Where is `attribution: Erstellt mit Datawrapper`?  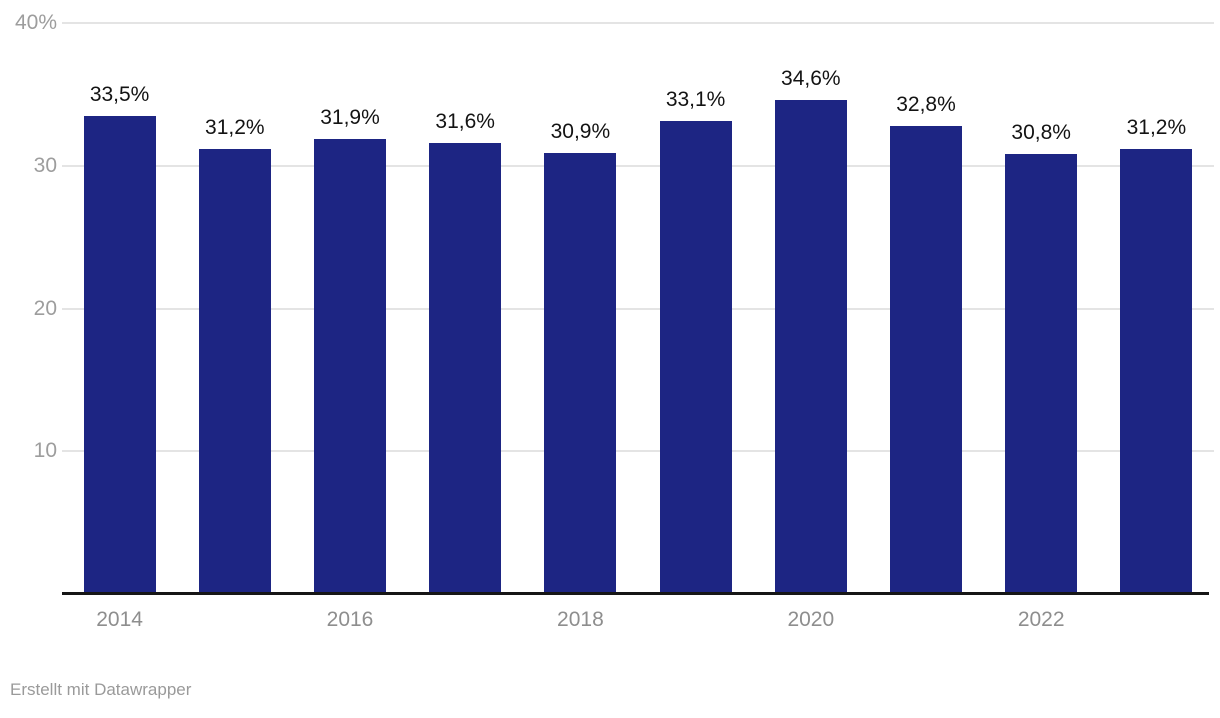
attribution: Erstellt mit Datawrapper is located at coordinates (100, 690).